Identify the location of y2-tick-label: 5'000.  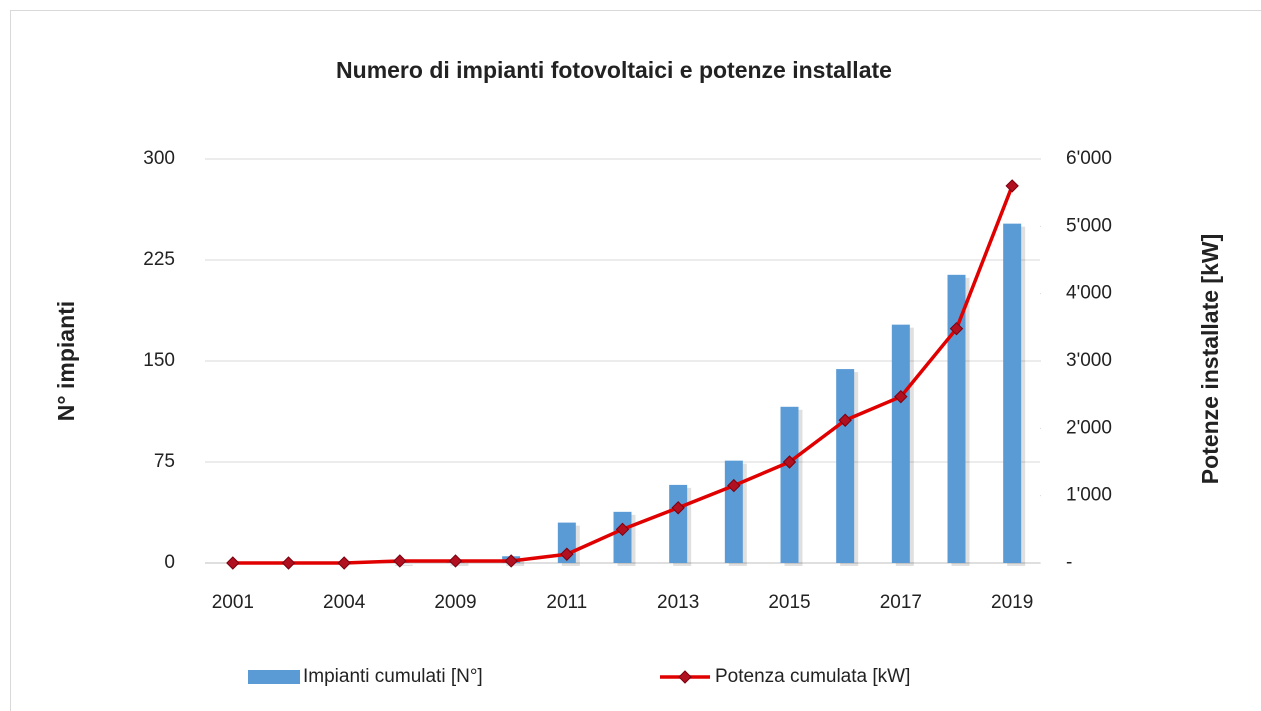
(1089, 225).